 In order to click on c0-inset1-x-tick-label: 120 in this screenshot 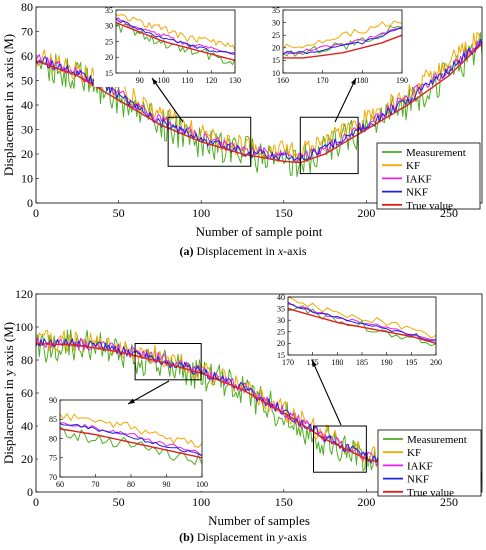, I will do `click(211, 80)`.